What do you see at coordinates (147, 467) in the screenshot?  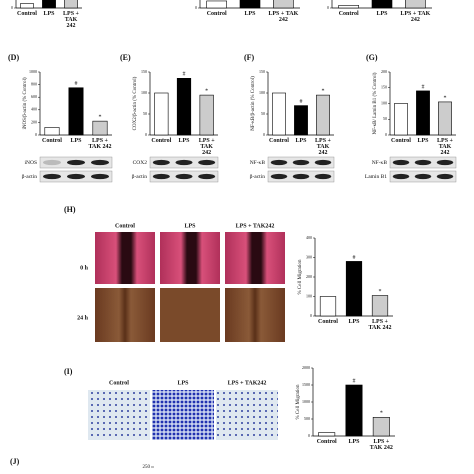 I see `y-tick-label: 250` at bounding box center [147, 467].